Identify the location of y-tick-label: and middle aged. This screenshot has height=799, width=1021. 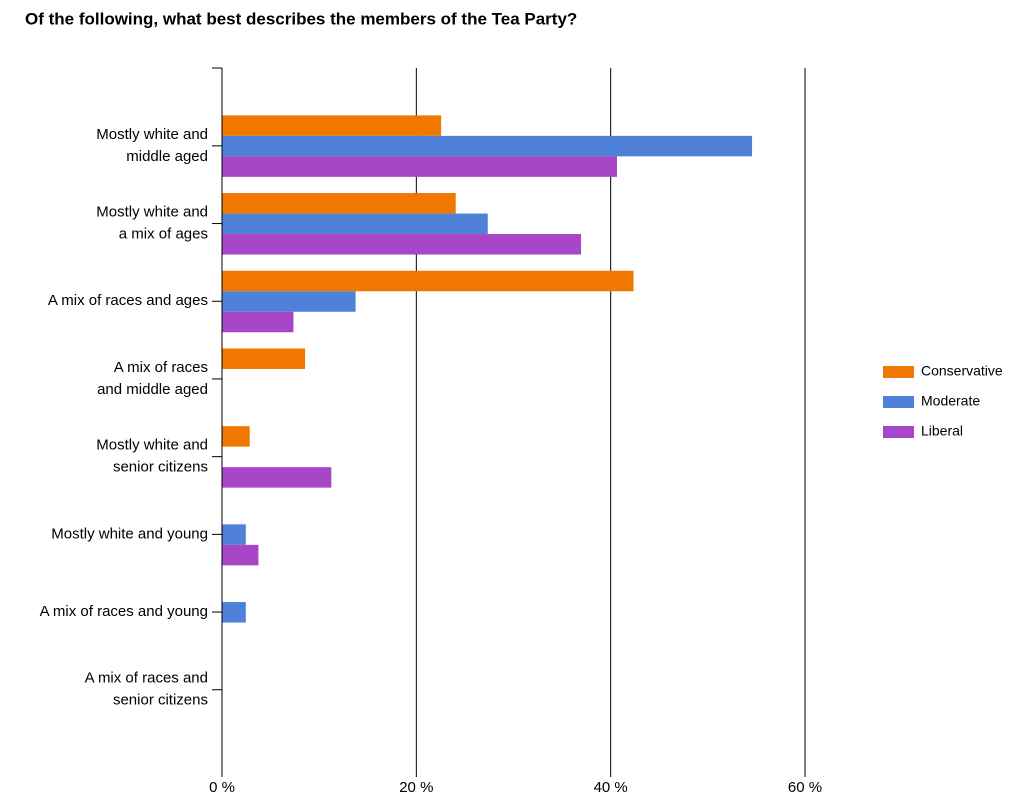
(152, 389).